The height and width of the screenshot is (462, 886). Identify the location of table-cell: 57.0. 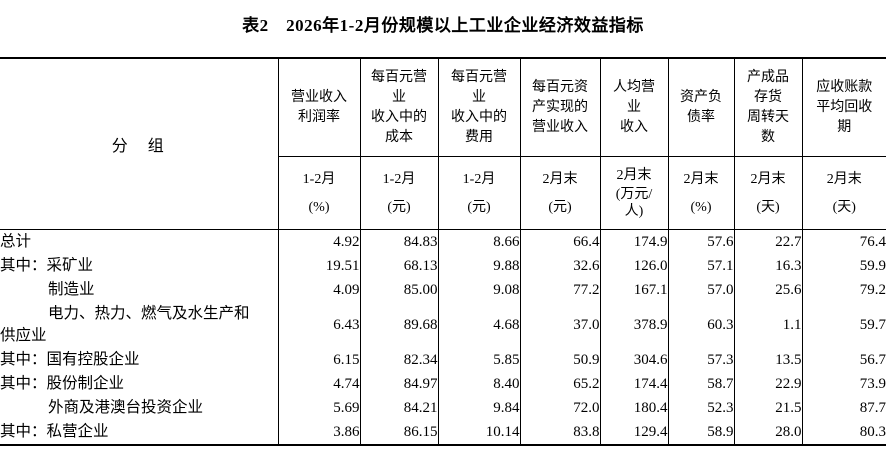
(700, 290).